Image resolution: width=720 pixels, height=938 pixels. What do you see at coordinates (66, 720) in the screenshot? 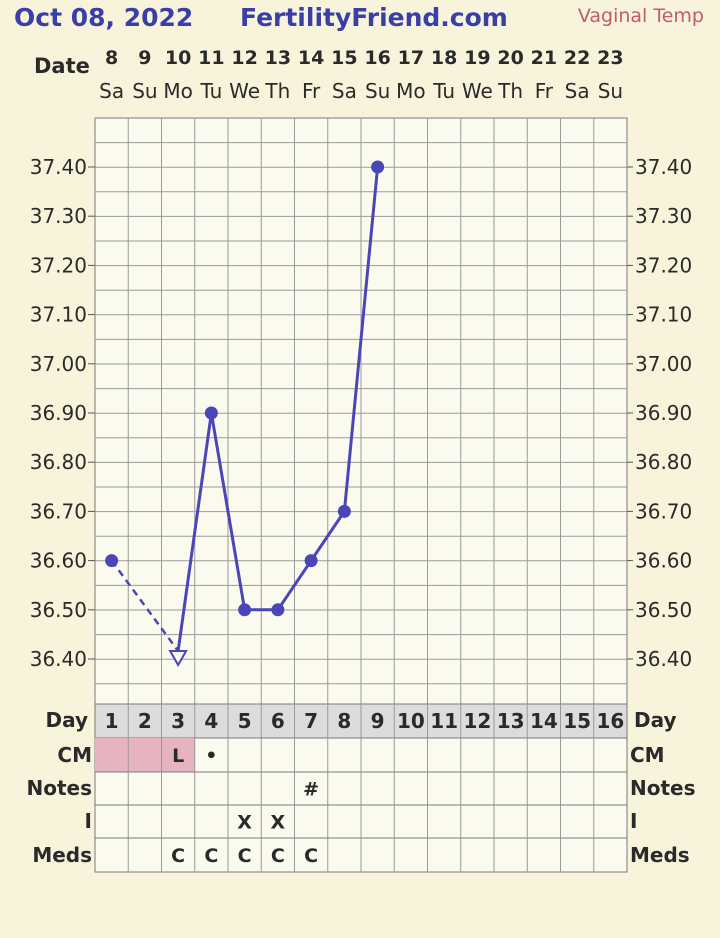
I see `row-label-day: Day` at bounding box center [66, 720].